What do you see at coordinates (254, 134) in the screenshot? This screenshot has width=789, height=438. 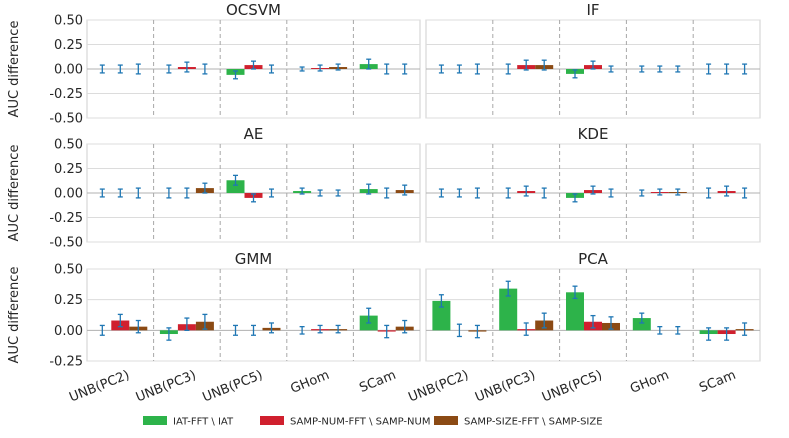 I see `panel-title: AE` at bounding box center [254, 134].